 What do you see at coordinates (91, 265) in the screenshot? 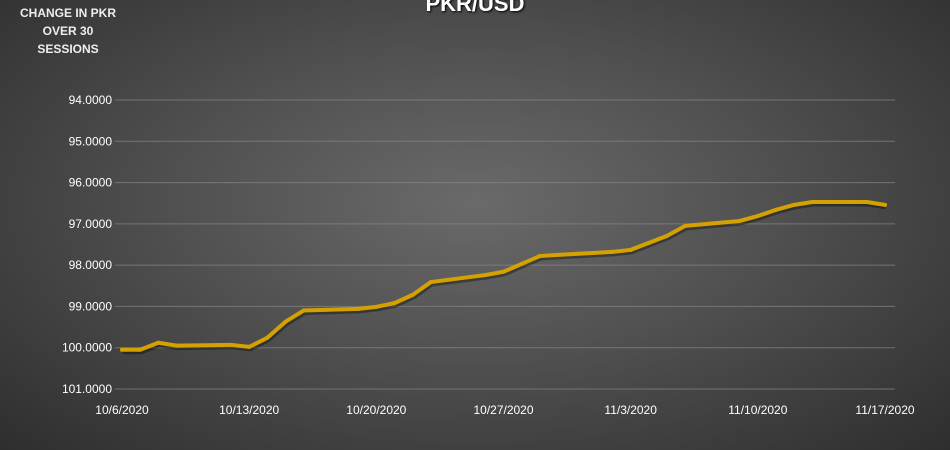
I see `y-tick-label: 98.0000` at bounding box center [91, 265].